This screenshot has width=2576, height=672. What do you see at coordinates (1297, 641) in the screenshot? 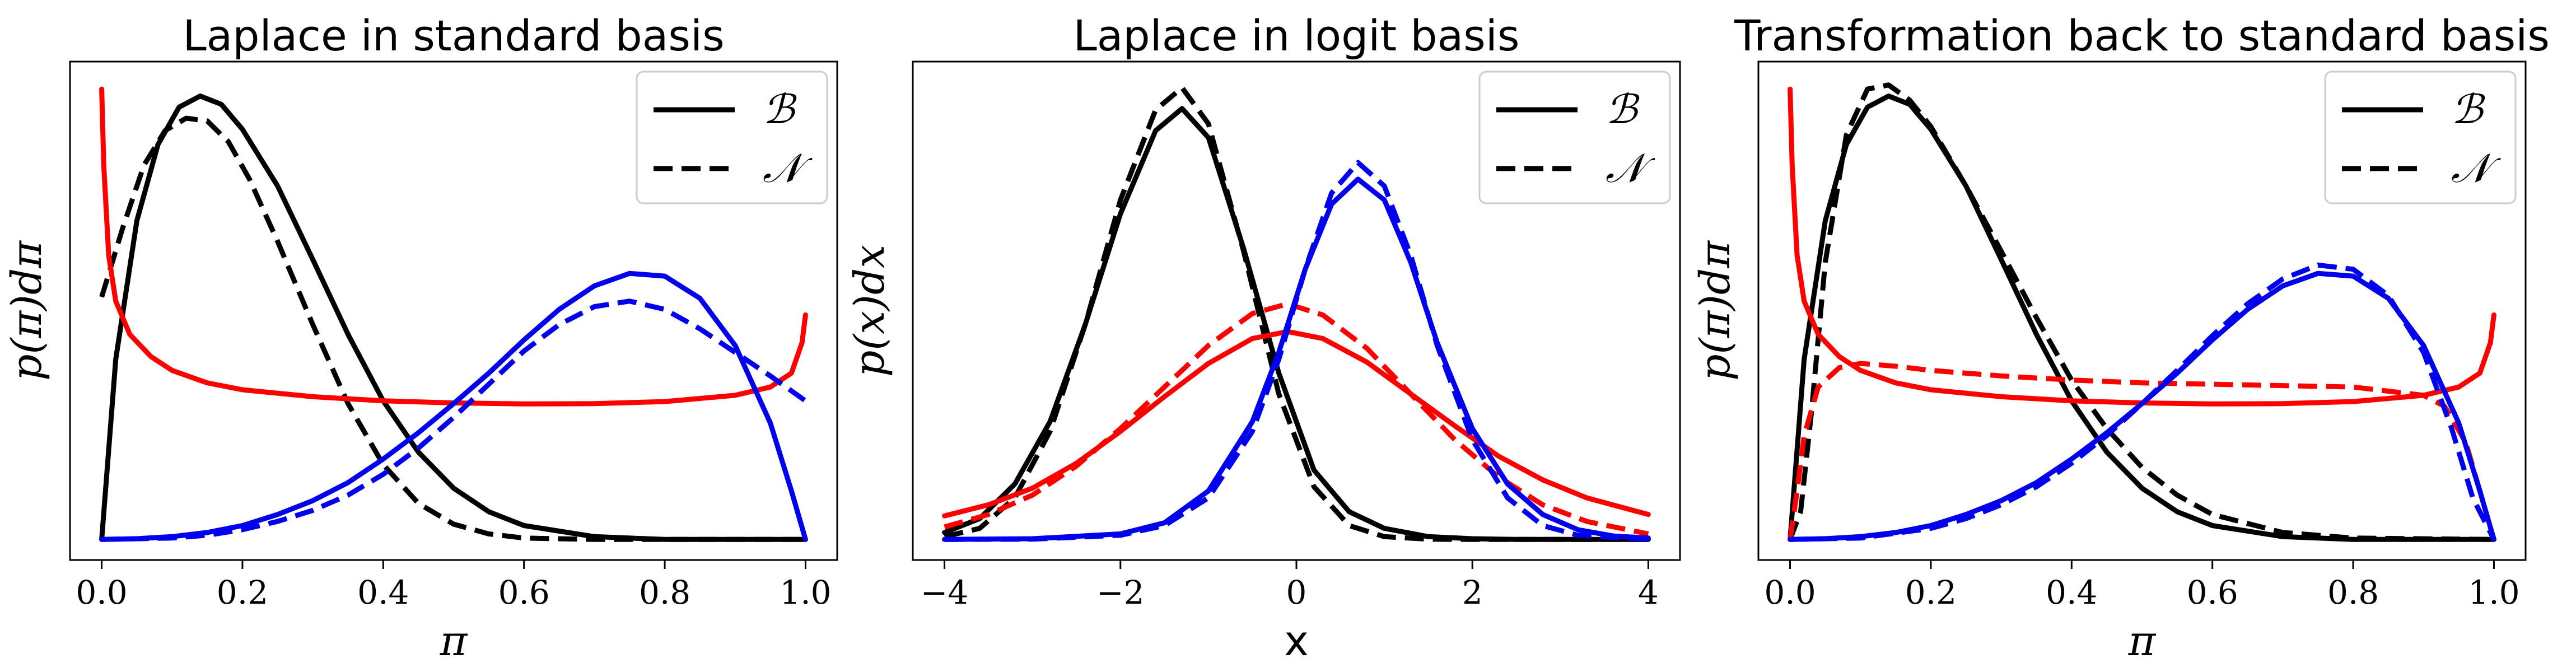
I see `x-axis-label: x` at bounding box center [1297, 641].